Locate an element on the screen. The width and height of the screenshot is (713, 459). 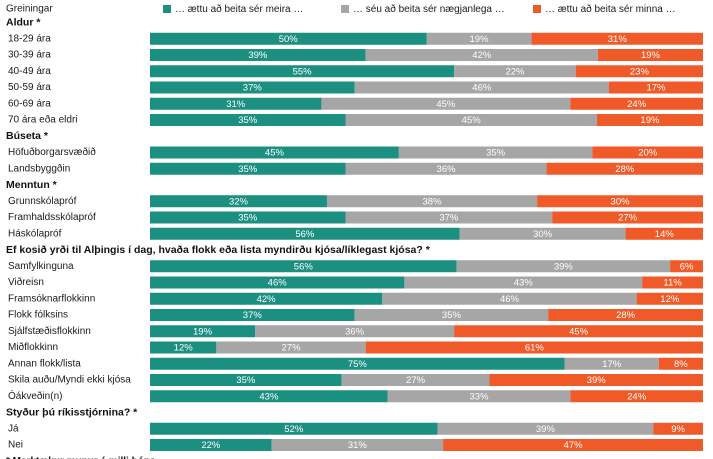
data-label-1-2-1: 39% is located at coordinates (258, 55).